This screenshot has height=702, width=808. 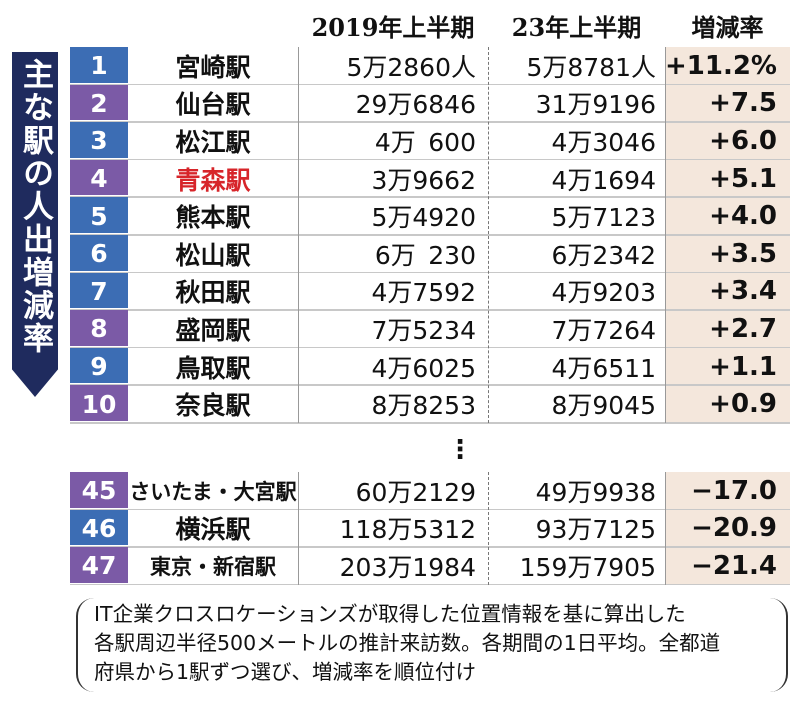 I want to click on rank: 2, so click(x=99, y=103).